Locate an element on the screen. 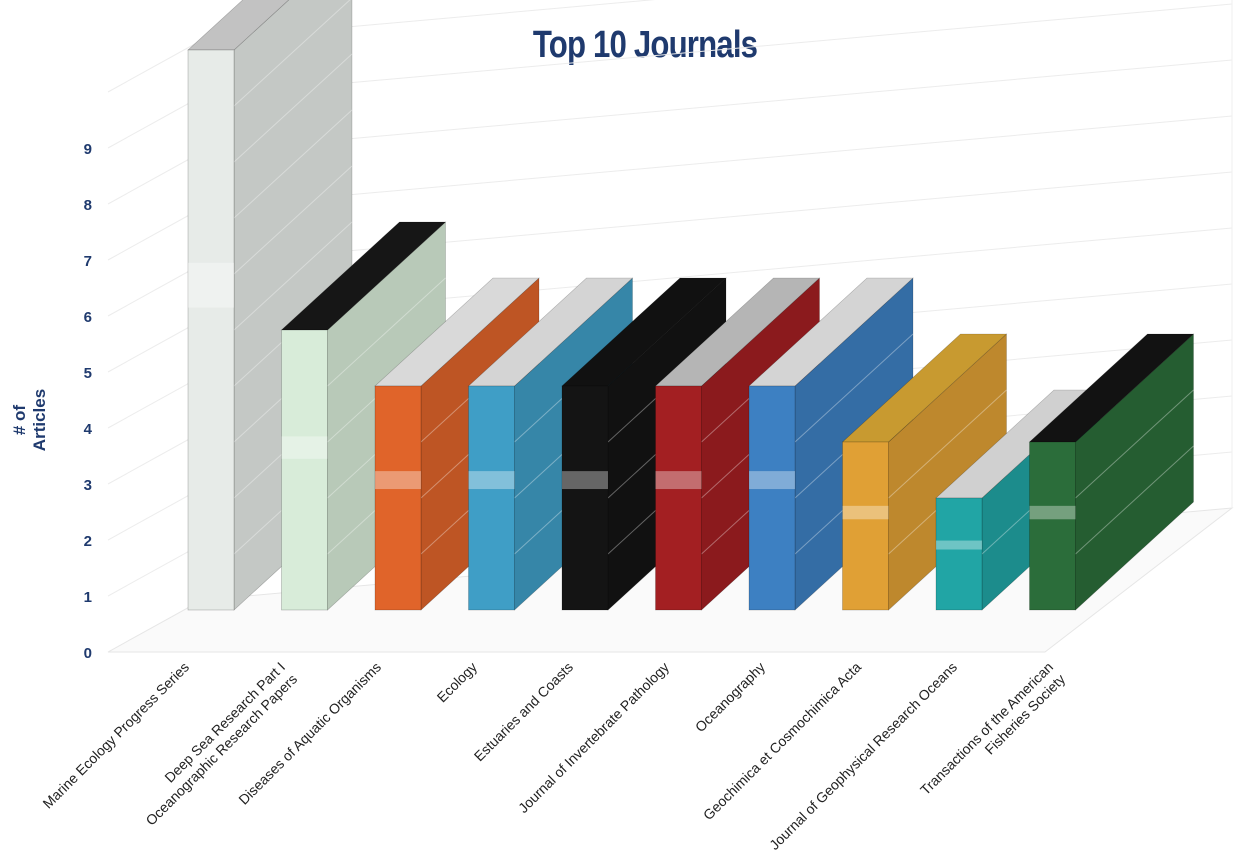 The height and width of the screenshot is (867, 1238). y-tick-label: 1 is located at coordinates (88, 597).